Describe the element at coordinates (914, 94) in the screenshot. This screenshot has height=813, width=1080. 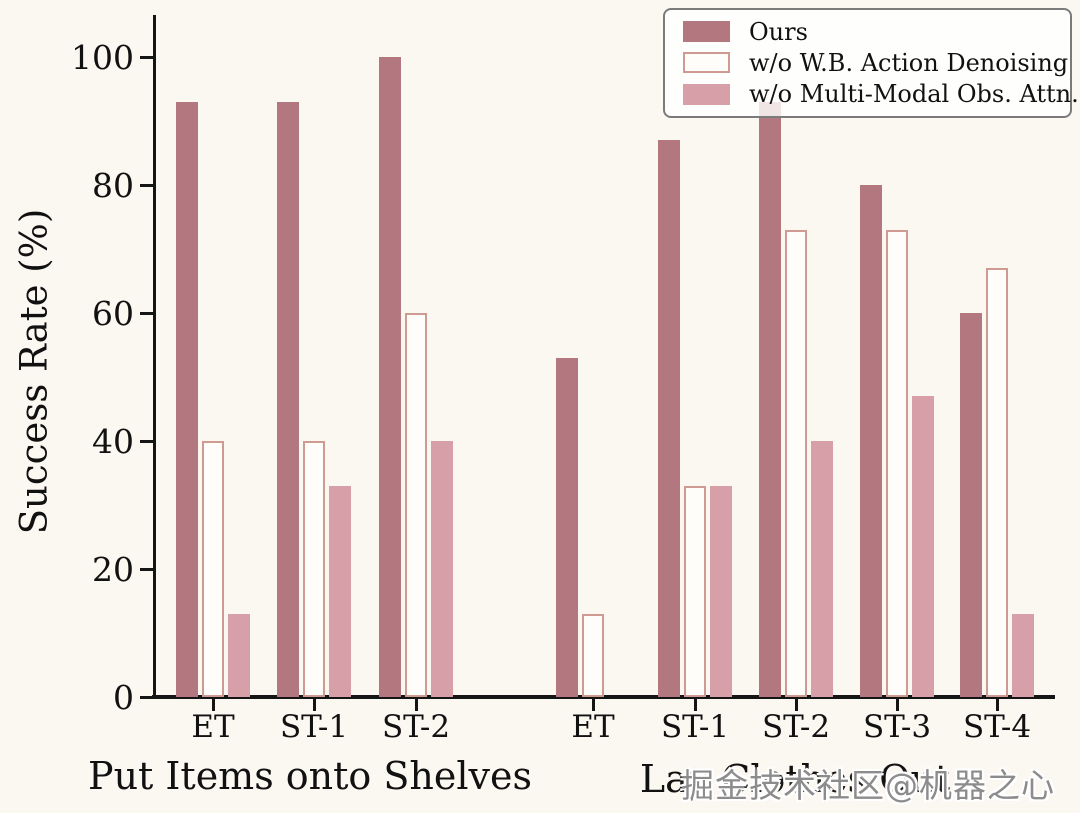
I see `legend-label-wo-multi-modal-obs-attn: w/o Multi-Modal Obs. Attn.` at that location.